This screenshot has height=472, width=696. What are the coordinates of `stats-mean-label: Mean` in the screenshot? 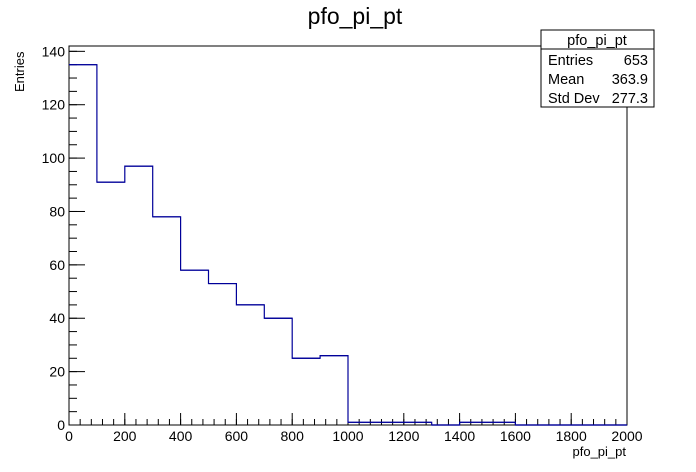 It's located at (566, 80).